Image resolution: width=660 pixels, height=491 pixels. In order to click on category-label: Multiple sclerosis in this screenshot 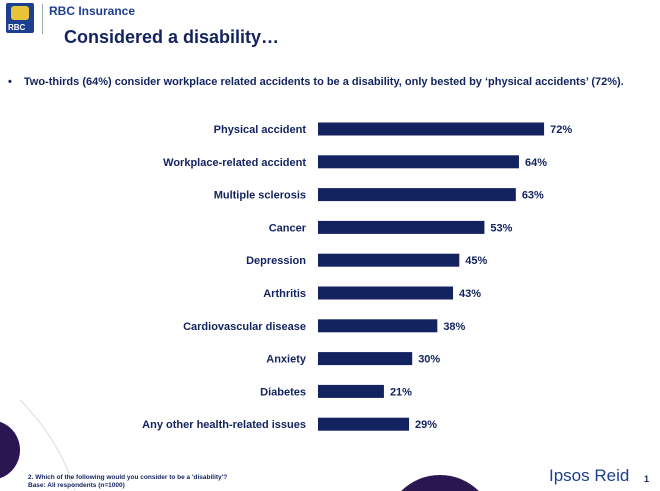, I will do `click(260, 196)`.